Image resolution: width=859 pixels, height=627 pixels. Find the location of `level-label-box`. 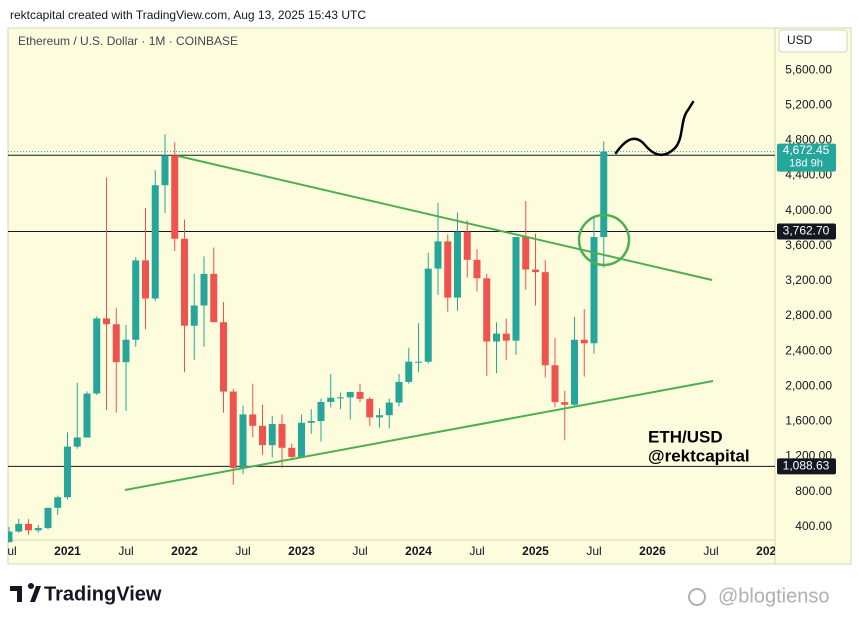

level-label-box is located at coordinates (806, 231).